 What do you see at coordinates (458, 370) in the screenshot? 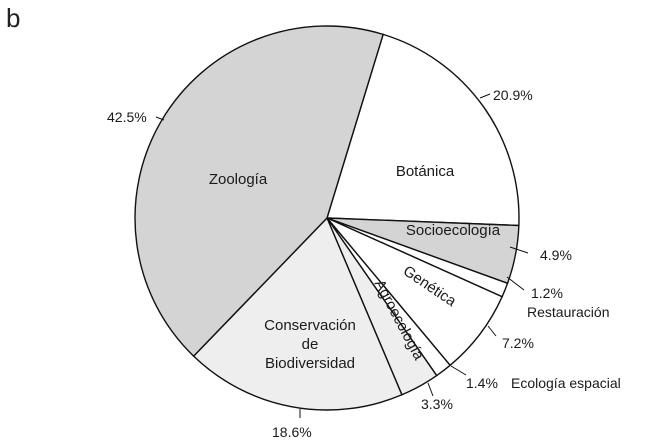
I see `leader-ecologia-espacial` at bounding box center [458, 370].